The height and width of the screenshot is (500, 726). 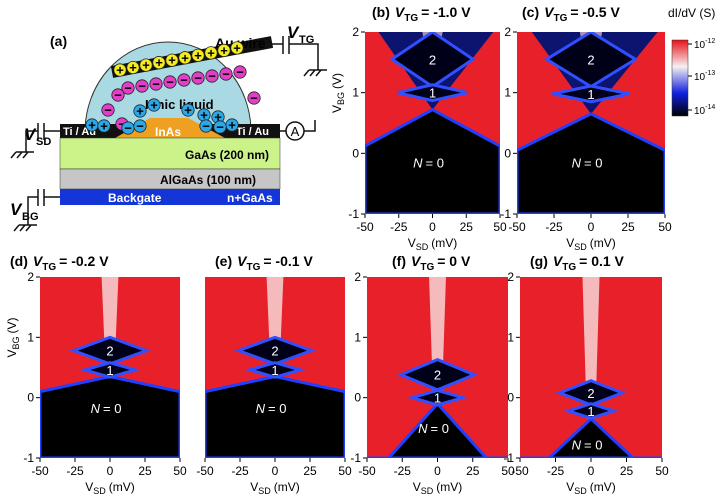 What do you see at coordinates (250, 198) in the screenshot?
I see `n-gaas-label: n+GaAs` at bounding box center [250, 198].